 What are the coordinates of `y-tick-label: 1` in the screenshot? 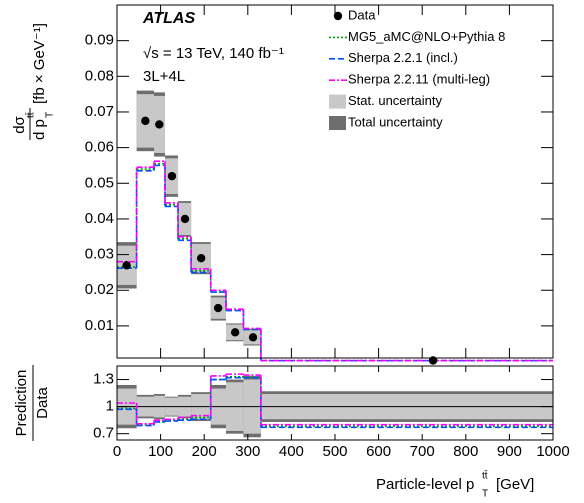 It's located at (110, 406).